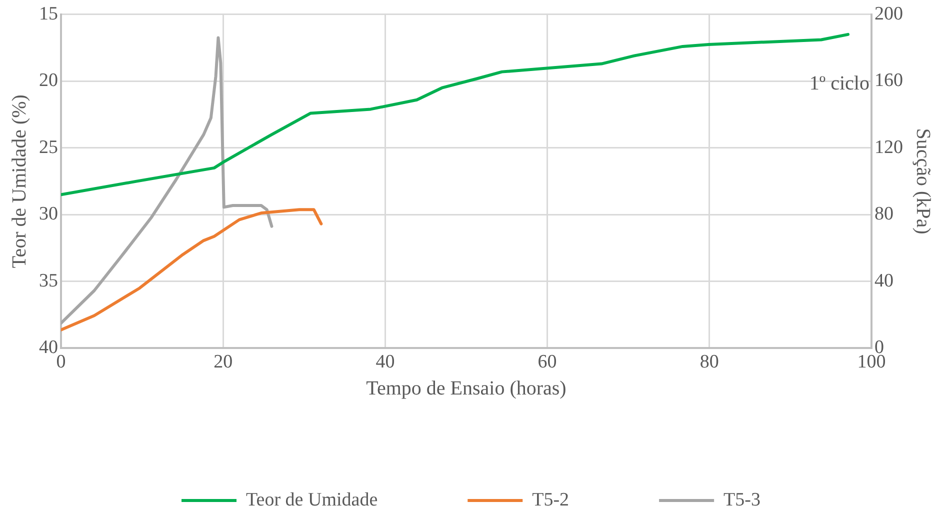  I want to click on y-axis-title: Teor de Umidade (%), so click(19, 181).